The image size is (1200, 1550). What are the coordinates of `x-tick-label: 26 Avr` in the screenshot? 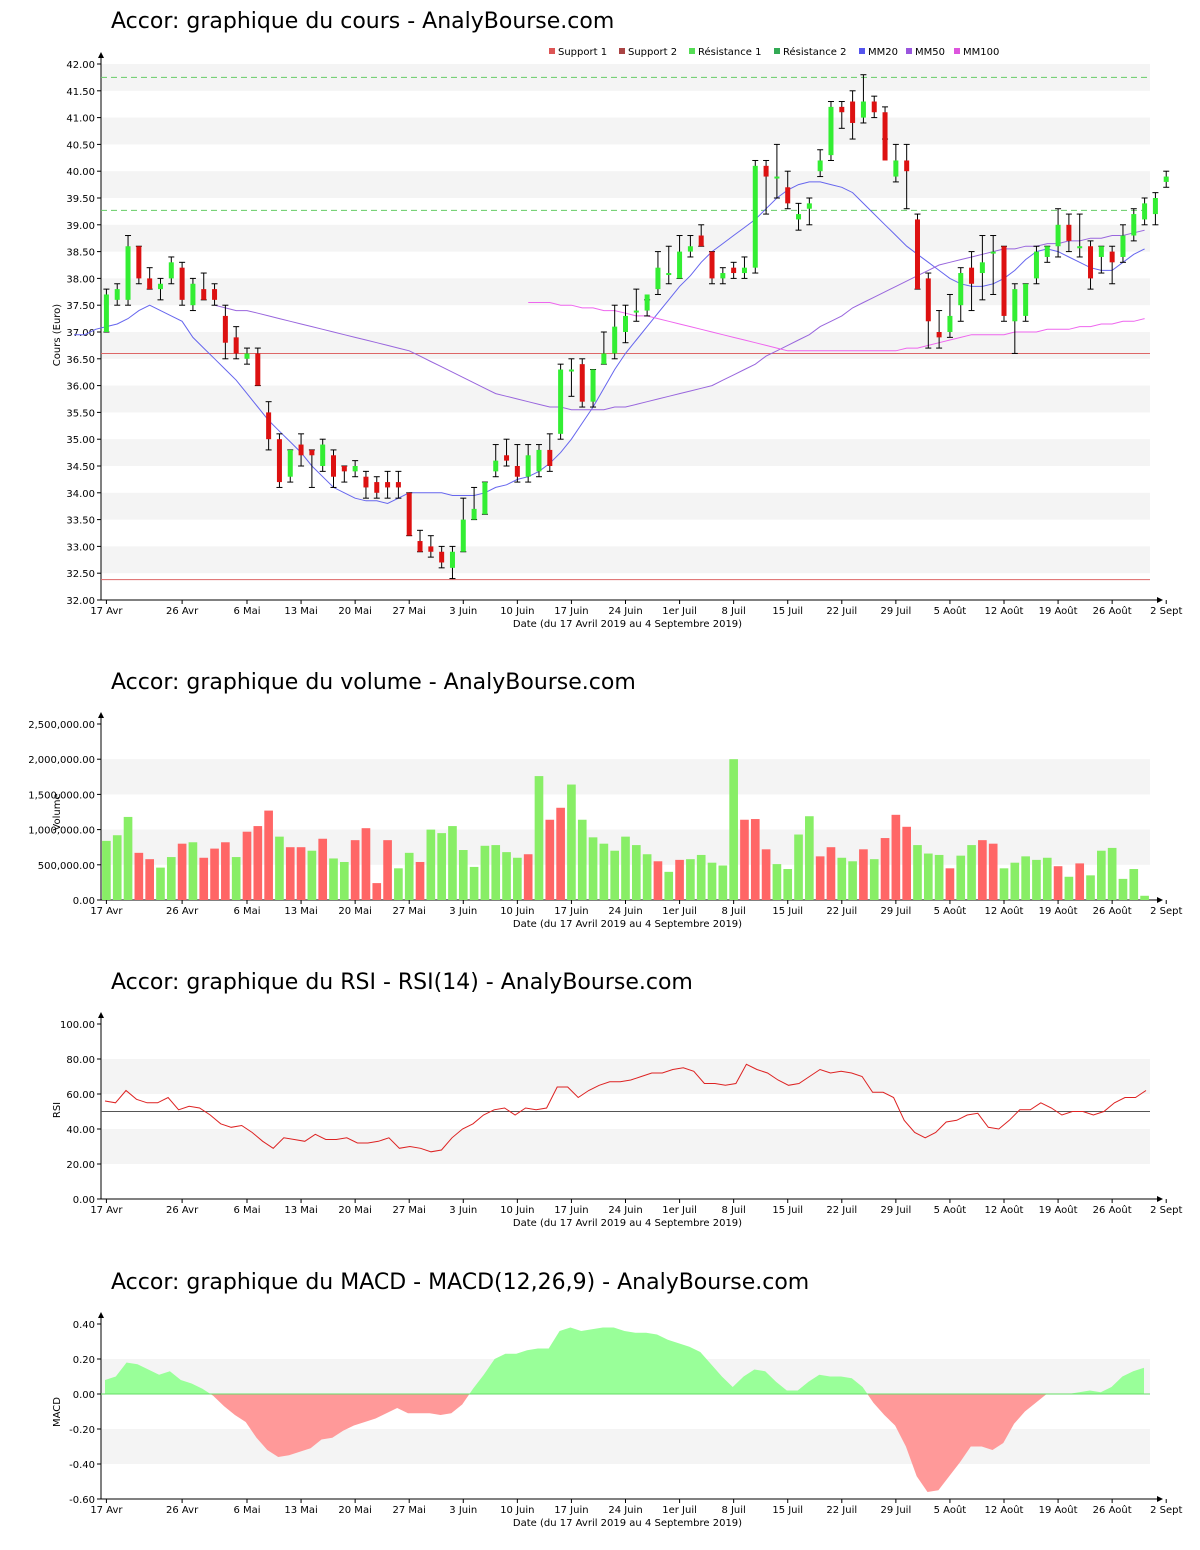 It's located at (182, 611).